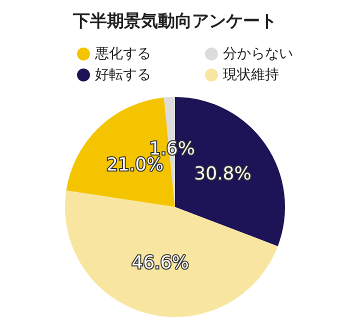 This screenshot has height=331, width=350. What do you see at coordinates (251, 75) in the screenshot?
I see `legend-label: 現状維持` at bounding box center [251, 75].